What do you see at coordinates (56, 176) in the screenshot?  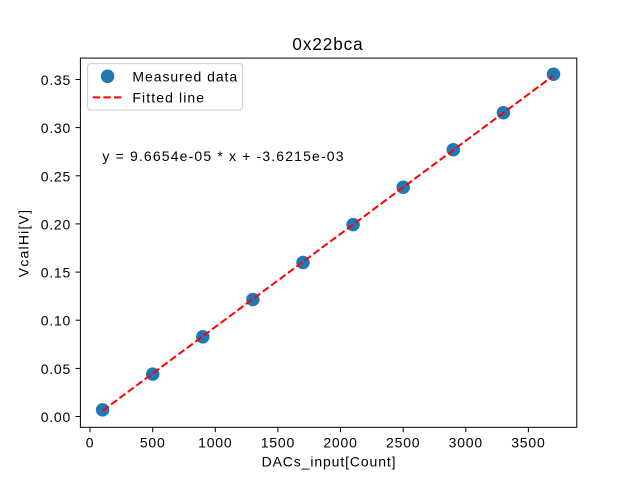 I see `svg-text: 0.25` at bounding box center [56, 176].